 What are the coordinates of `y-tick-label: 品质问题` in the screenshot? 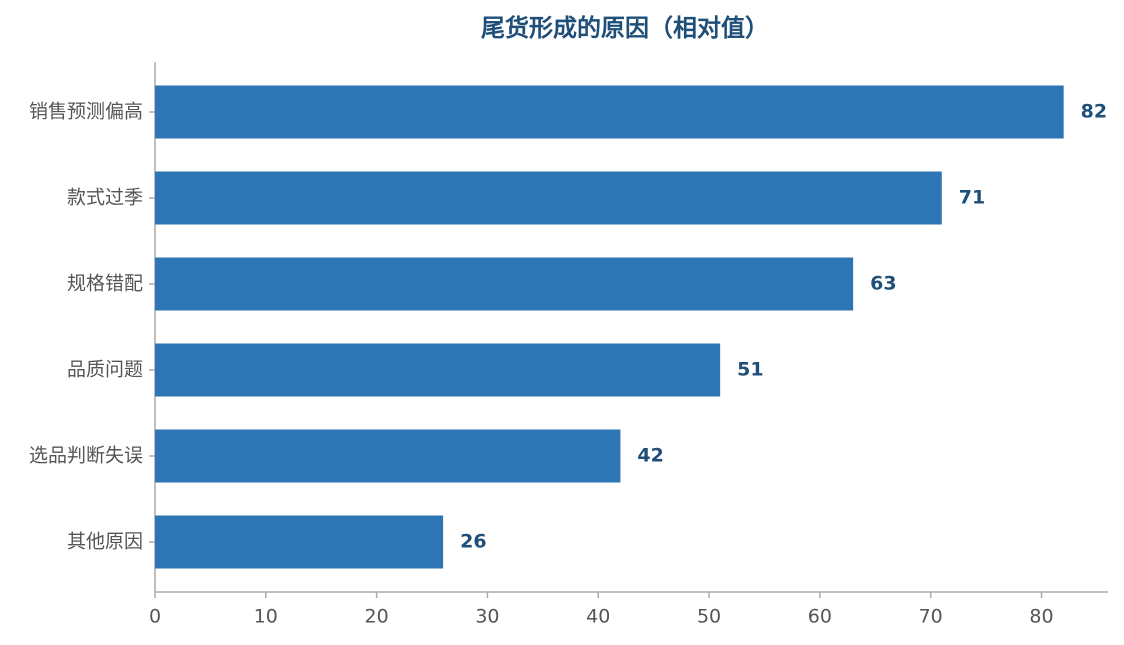 It's located at (105, 370).